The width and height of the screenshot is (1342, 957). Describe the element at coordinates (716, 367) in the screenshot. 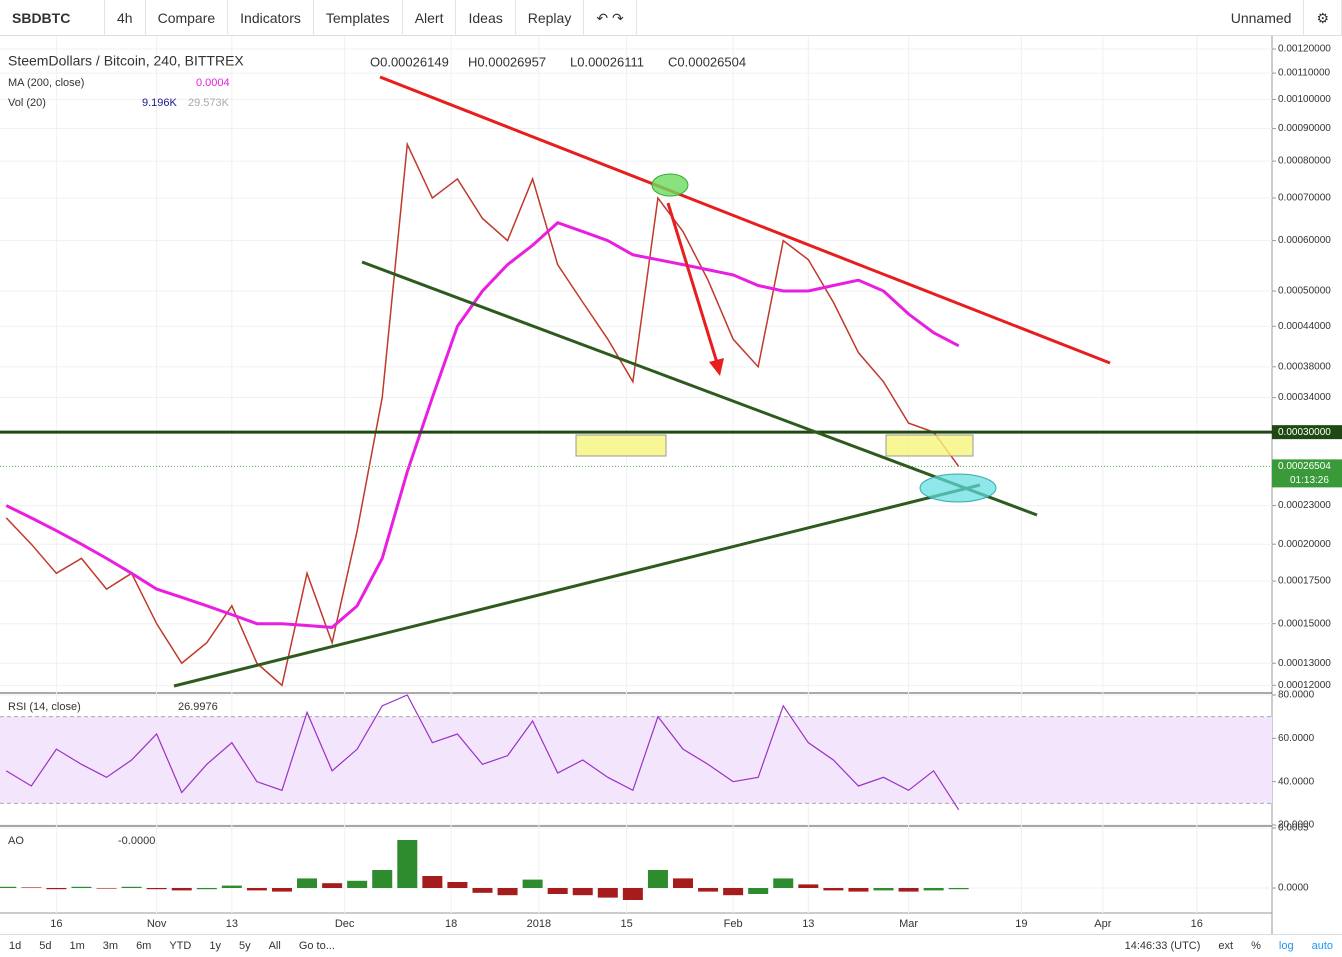

I see `arrow-head` at that location.